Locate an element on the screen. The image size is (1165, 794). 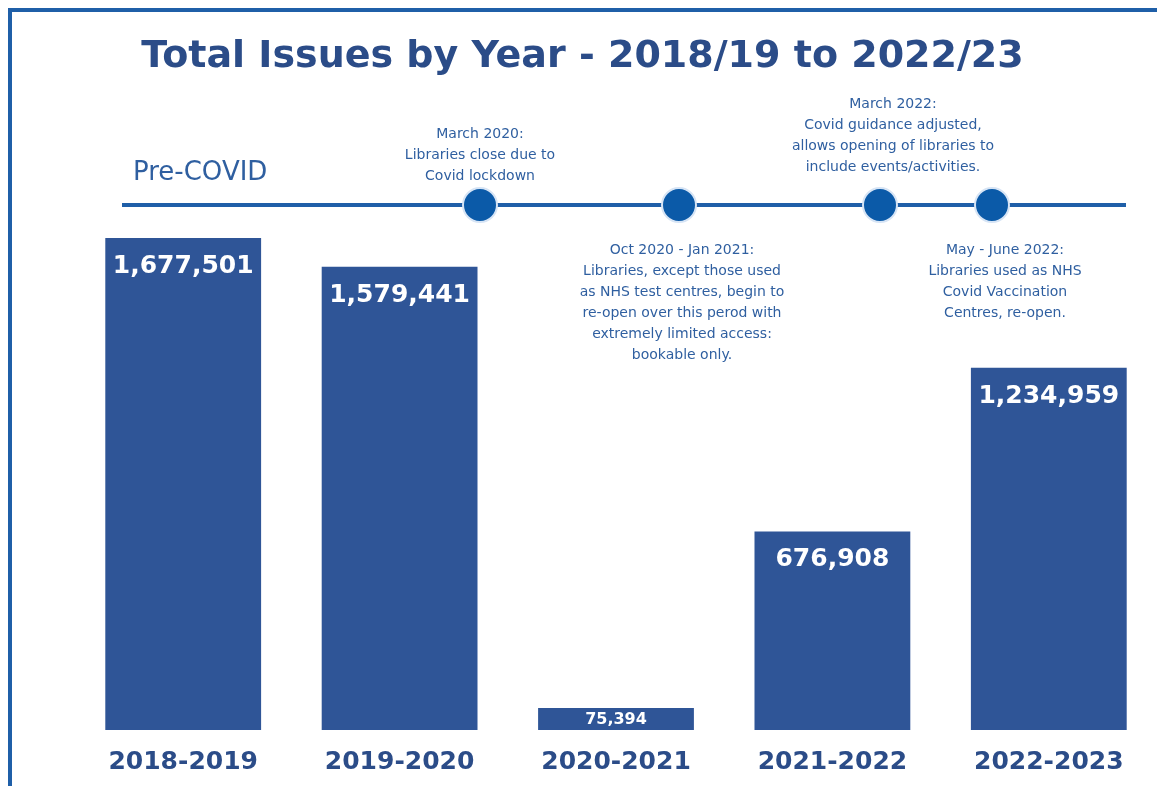
x-tick-label: 2019-2020 is located at coordinates (399, 760).